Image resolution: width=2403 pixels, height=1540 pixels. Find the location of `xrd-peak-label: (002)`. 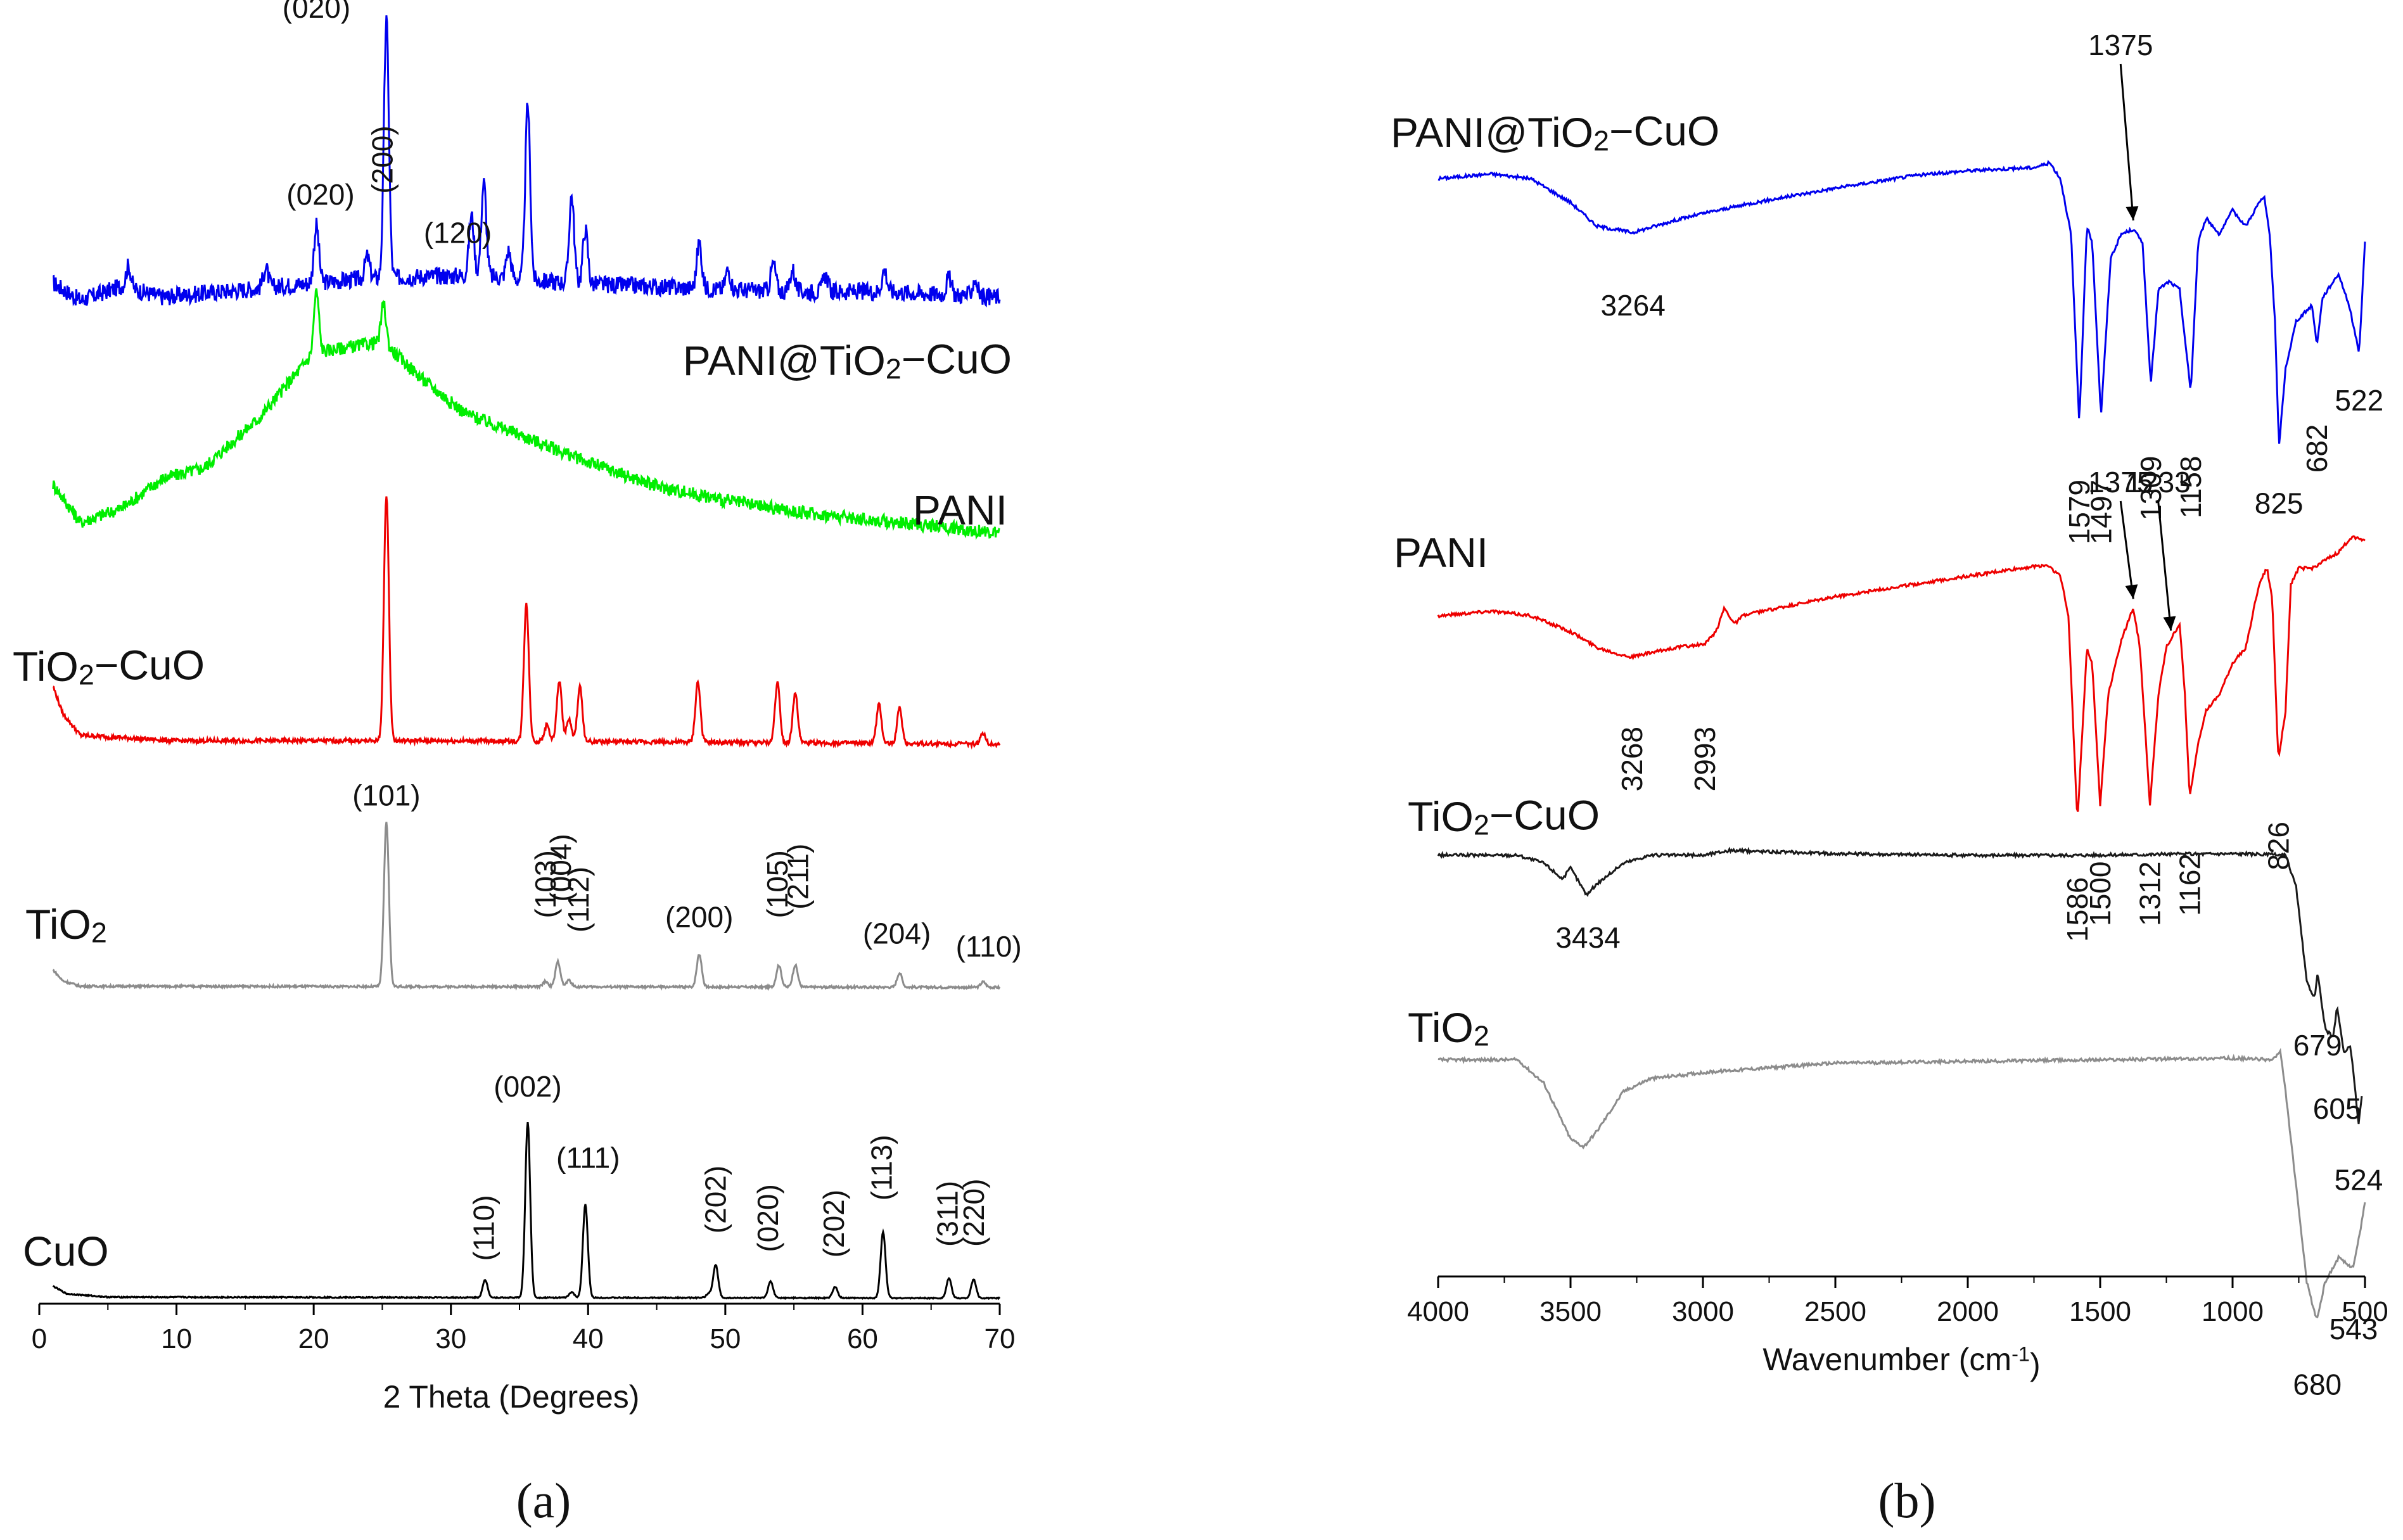

xrd-peak-label: (002) is located at coordinates (527, 1086).